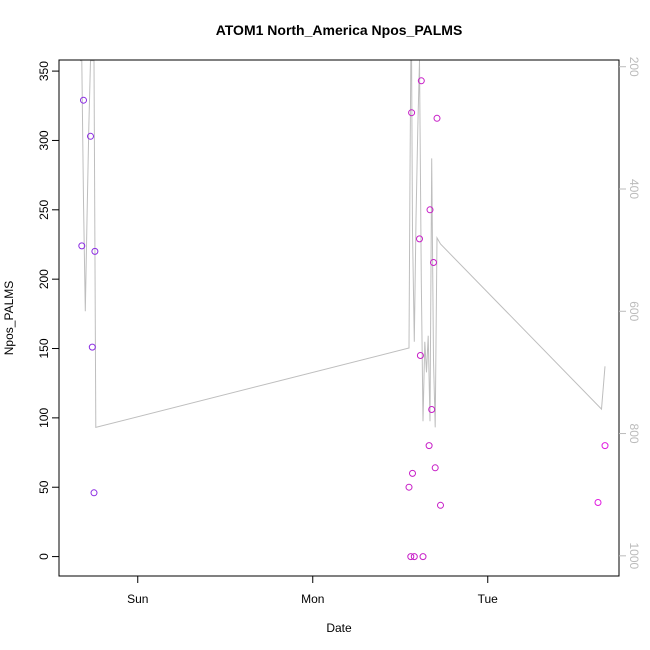 Image resolution: width=650 pixels, height=650 pixels. I want to click on y2-axis: 200 400 600 800 1000, so click(630, 313).